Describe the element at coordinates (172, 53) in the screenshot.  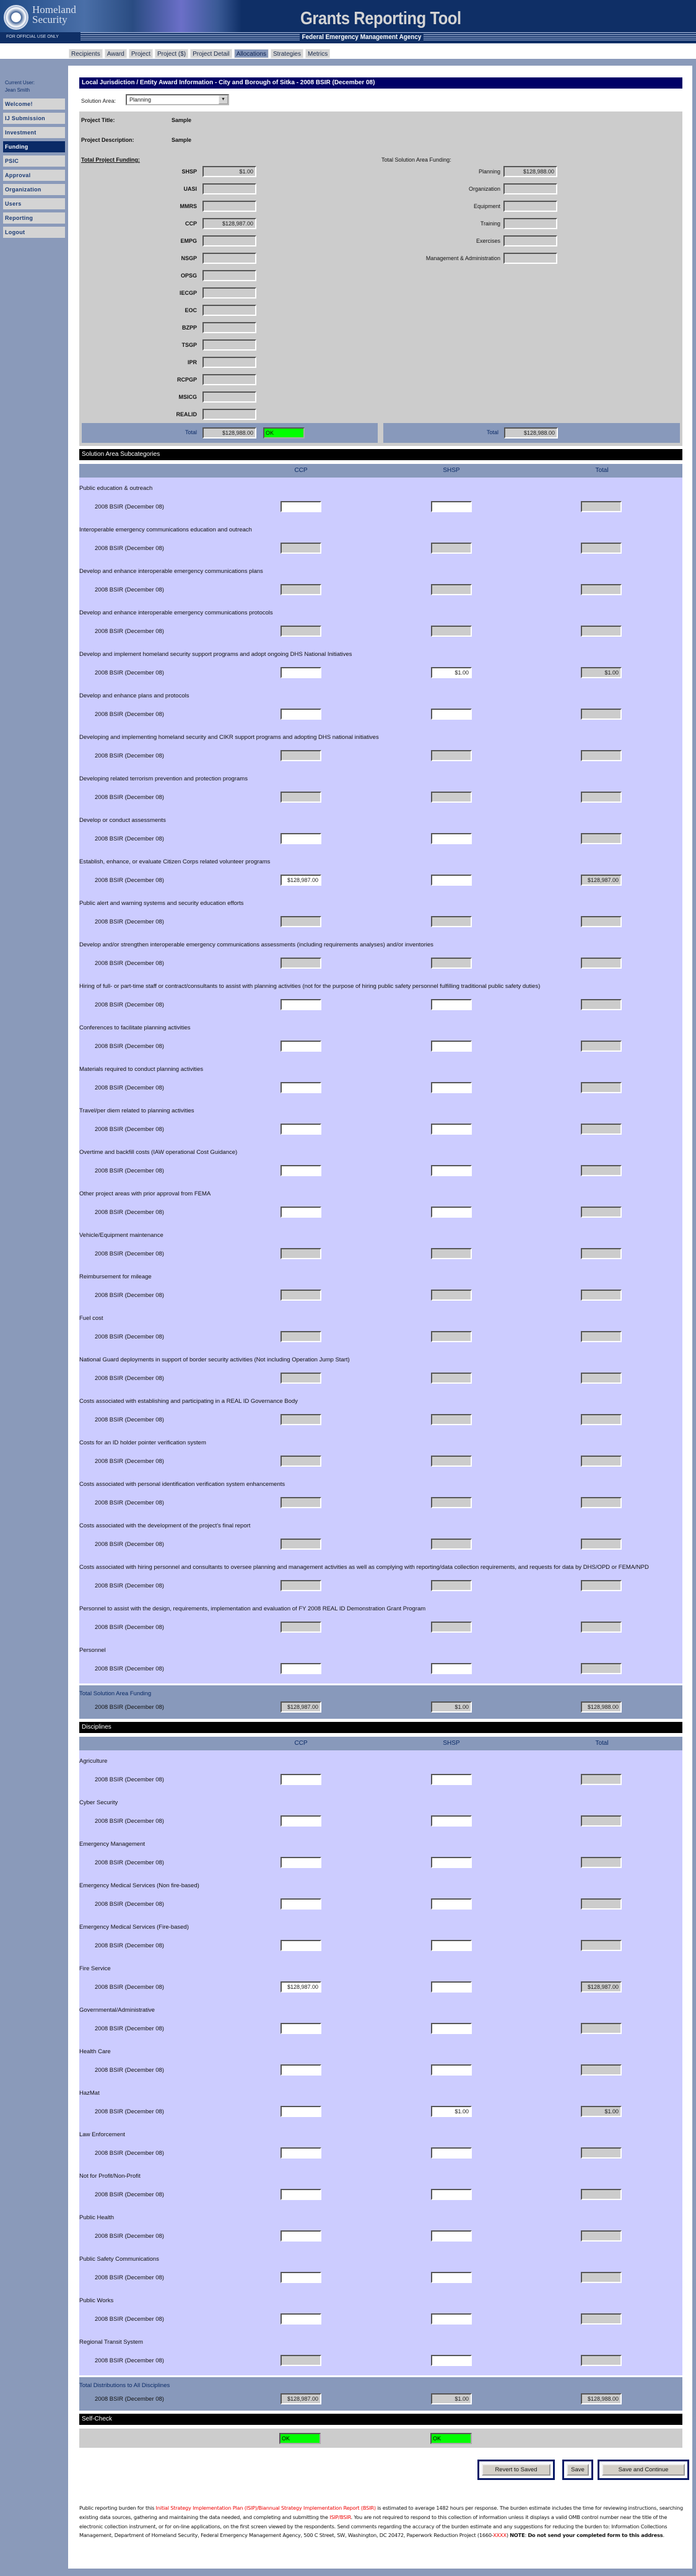
I see `tab-project: Project ($)` at that location.